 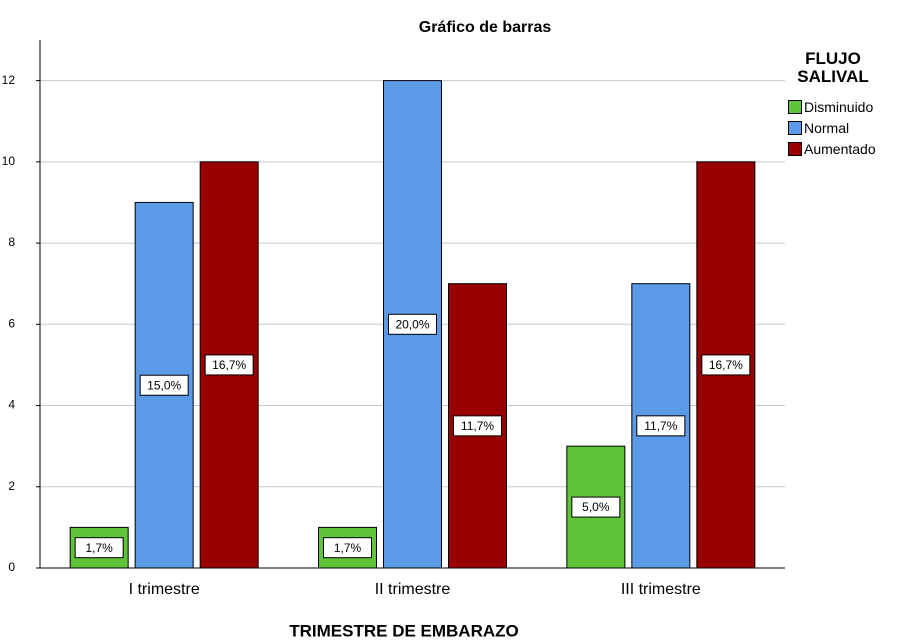 I want to click on legend-item: Normal, so click(x=842, y=127).